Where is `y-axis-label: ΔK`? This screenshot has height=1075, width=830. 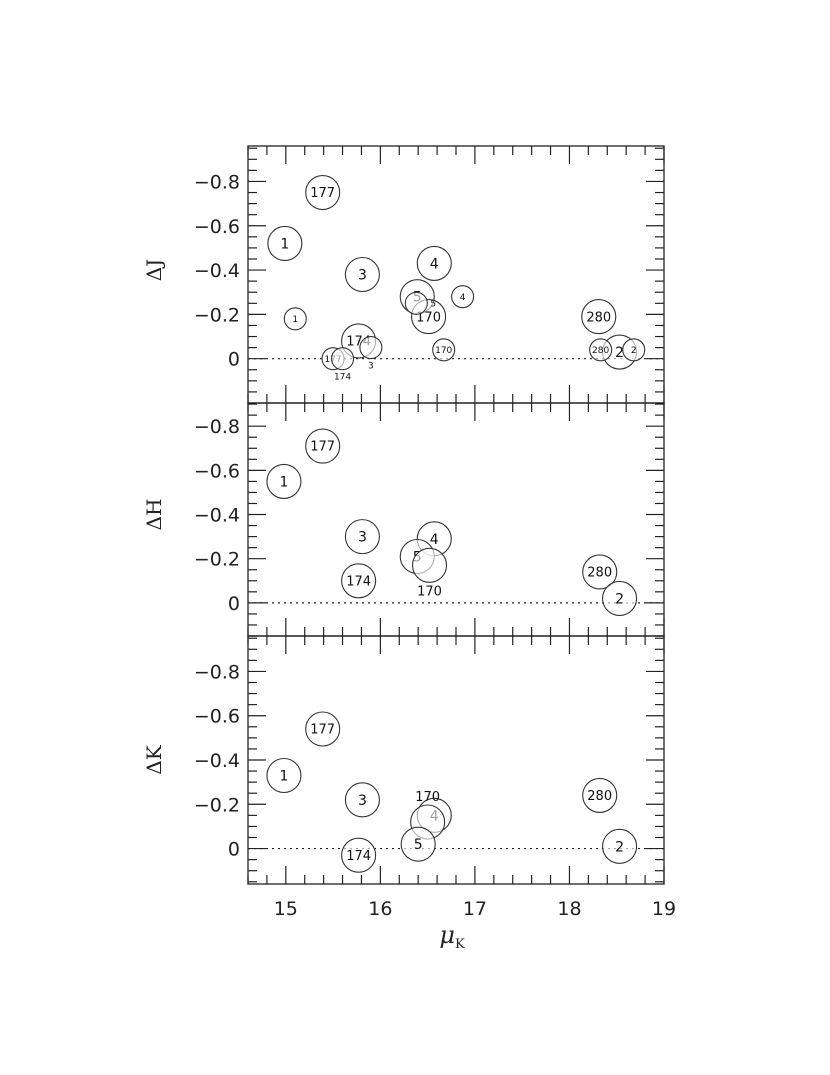 y-axis-label: ΔK is located at coordinates (154, 759).